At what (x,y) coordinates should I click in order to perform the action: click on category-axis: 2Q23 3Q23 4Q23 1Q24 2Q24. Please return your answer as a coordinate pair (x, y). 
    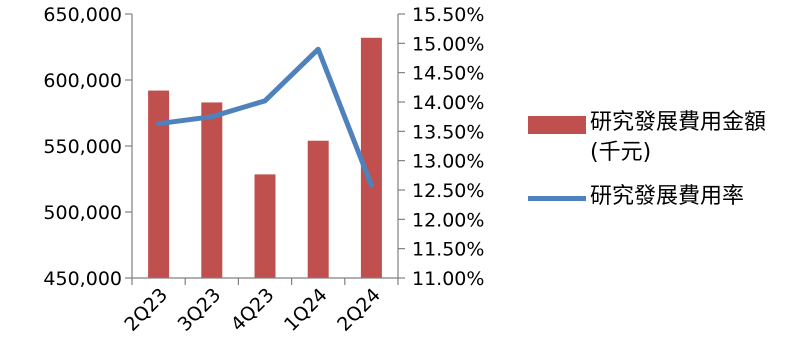
    Looking at the image, I should click on (259, 306).